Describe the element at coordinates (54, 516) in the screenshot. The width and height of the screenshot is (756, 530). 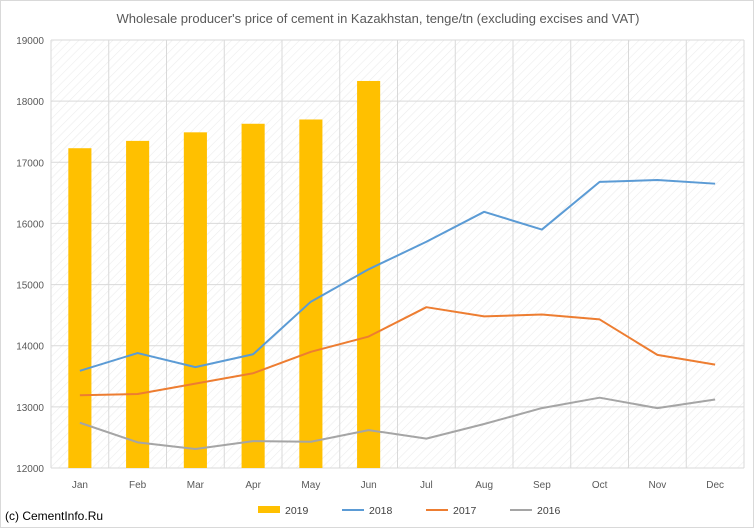
I see `copyright-text: (c) CementInfo.Ru` at that location.